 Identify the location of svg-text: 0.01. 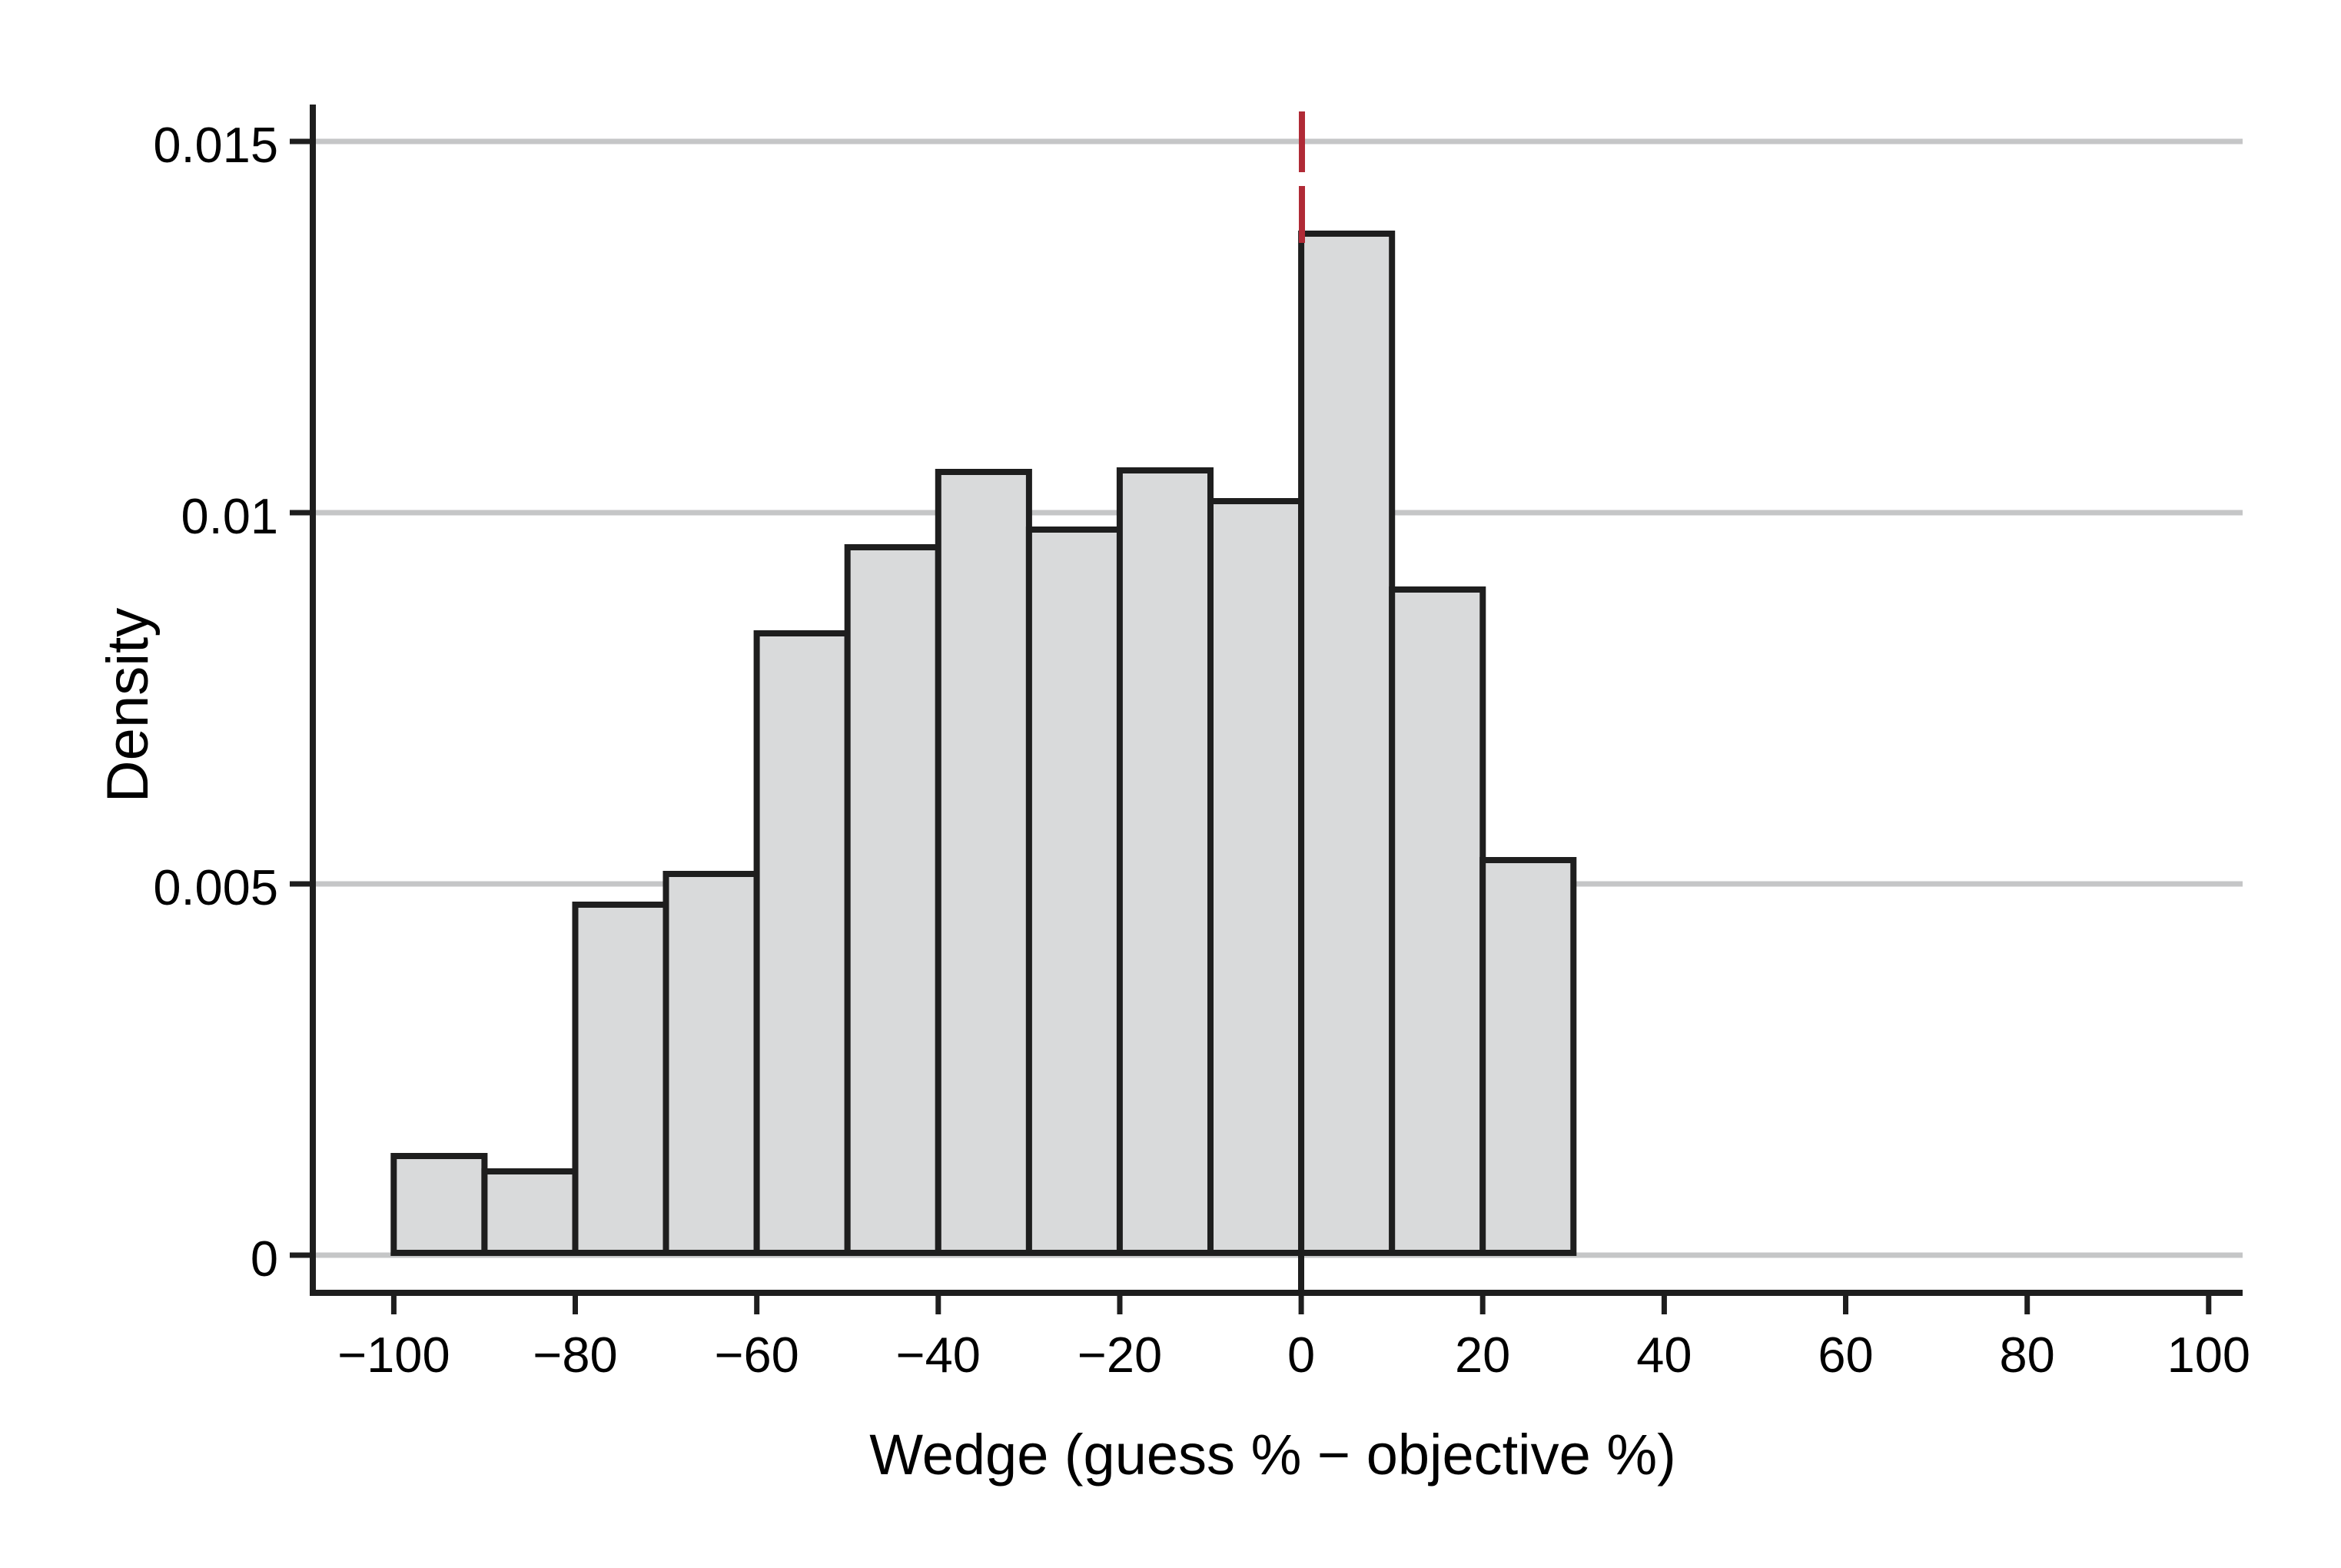
(230, 516).